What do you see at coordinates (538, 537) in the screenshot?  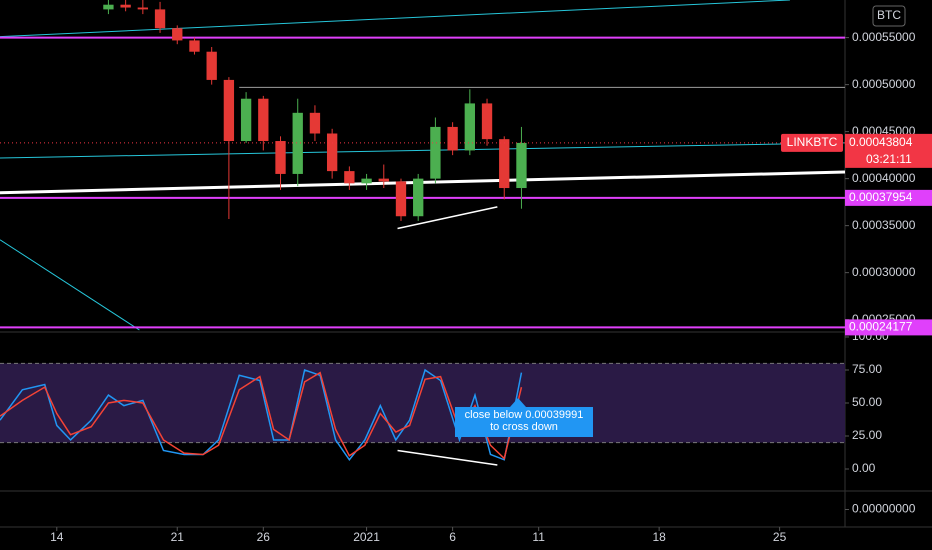 I see `x-tick-label: 11` at bounding box center [538, 537].